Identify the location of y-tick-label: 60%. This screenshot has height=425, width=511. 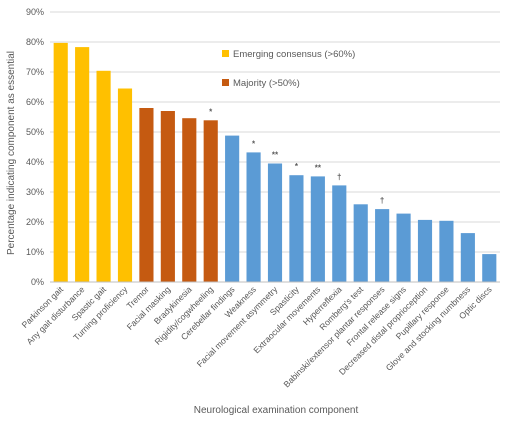
(35, 102).